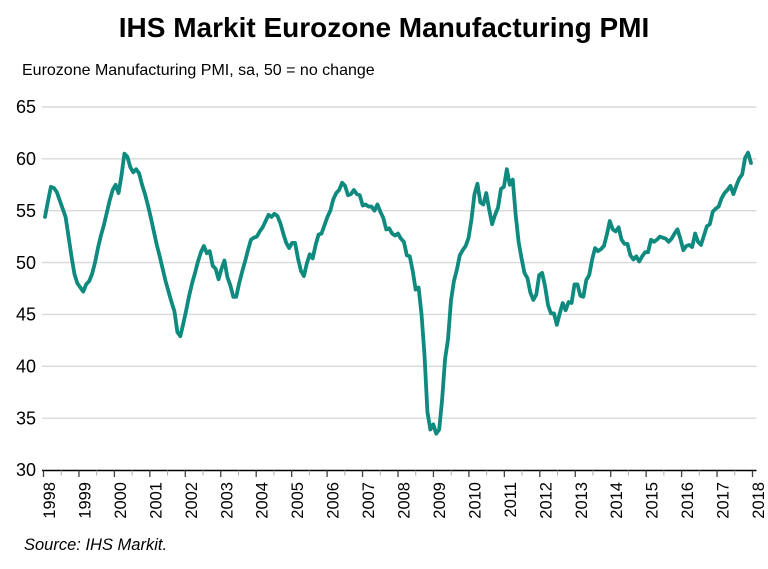 This screenshot has height=569, width=768. What do you see at coordinates (724, 500) in the screenshot?
I see `x-axis-tick-label: 2017` at bounding box center [724, 500].